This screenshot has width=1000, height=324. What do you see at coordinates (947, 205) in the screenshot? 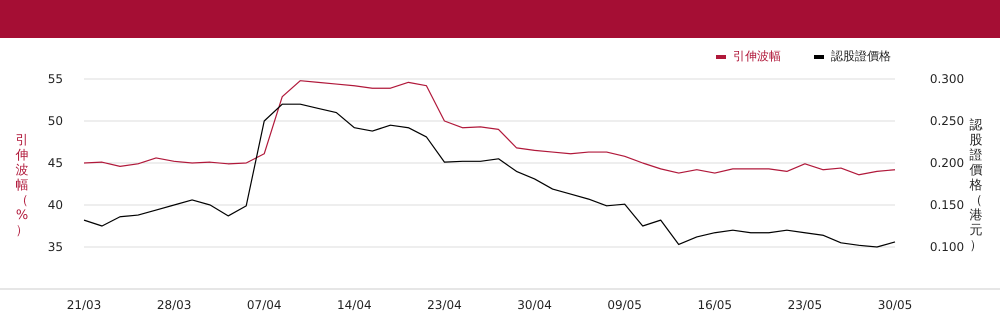
I see `y2-tick-label: 0.150` at bounding box center [947, 205].